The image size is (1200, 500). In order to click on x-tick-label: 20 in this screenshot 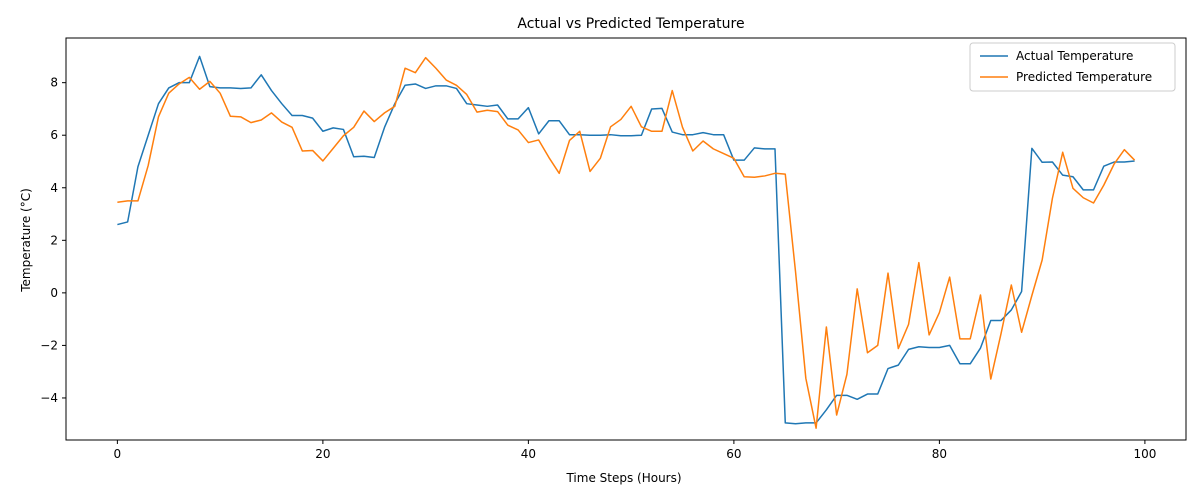, I will do `click(322, 454)`.